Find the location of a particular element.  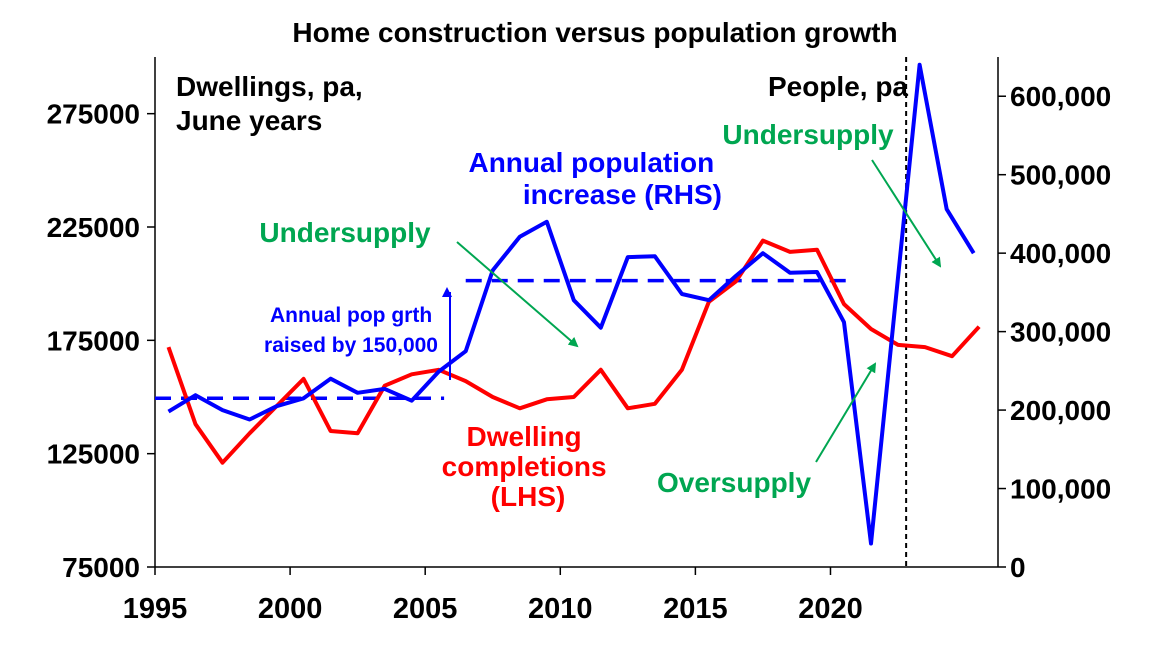

right-tick-label: 100,000 is located at coordinates (1060, 489).